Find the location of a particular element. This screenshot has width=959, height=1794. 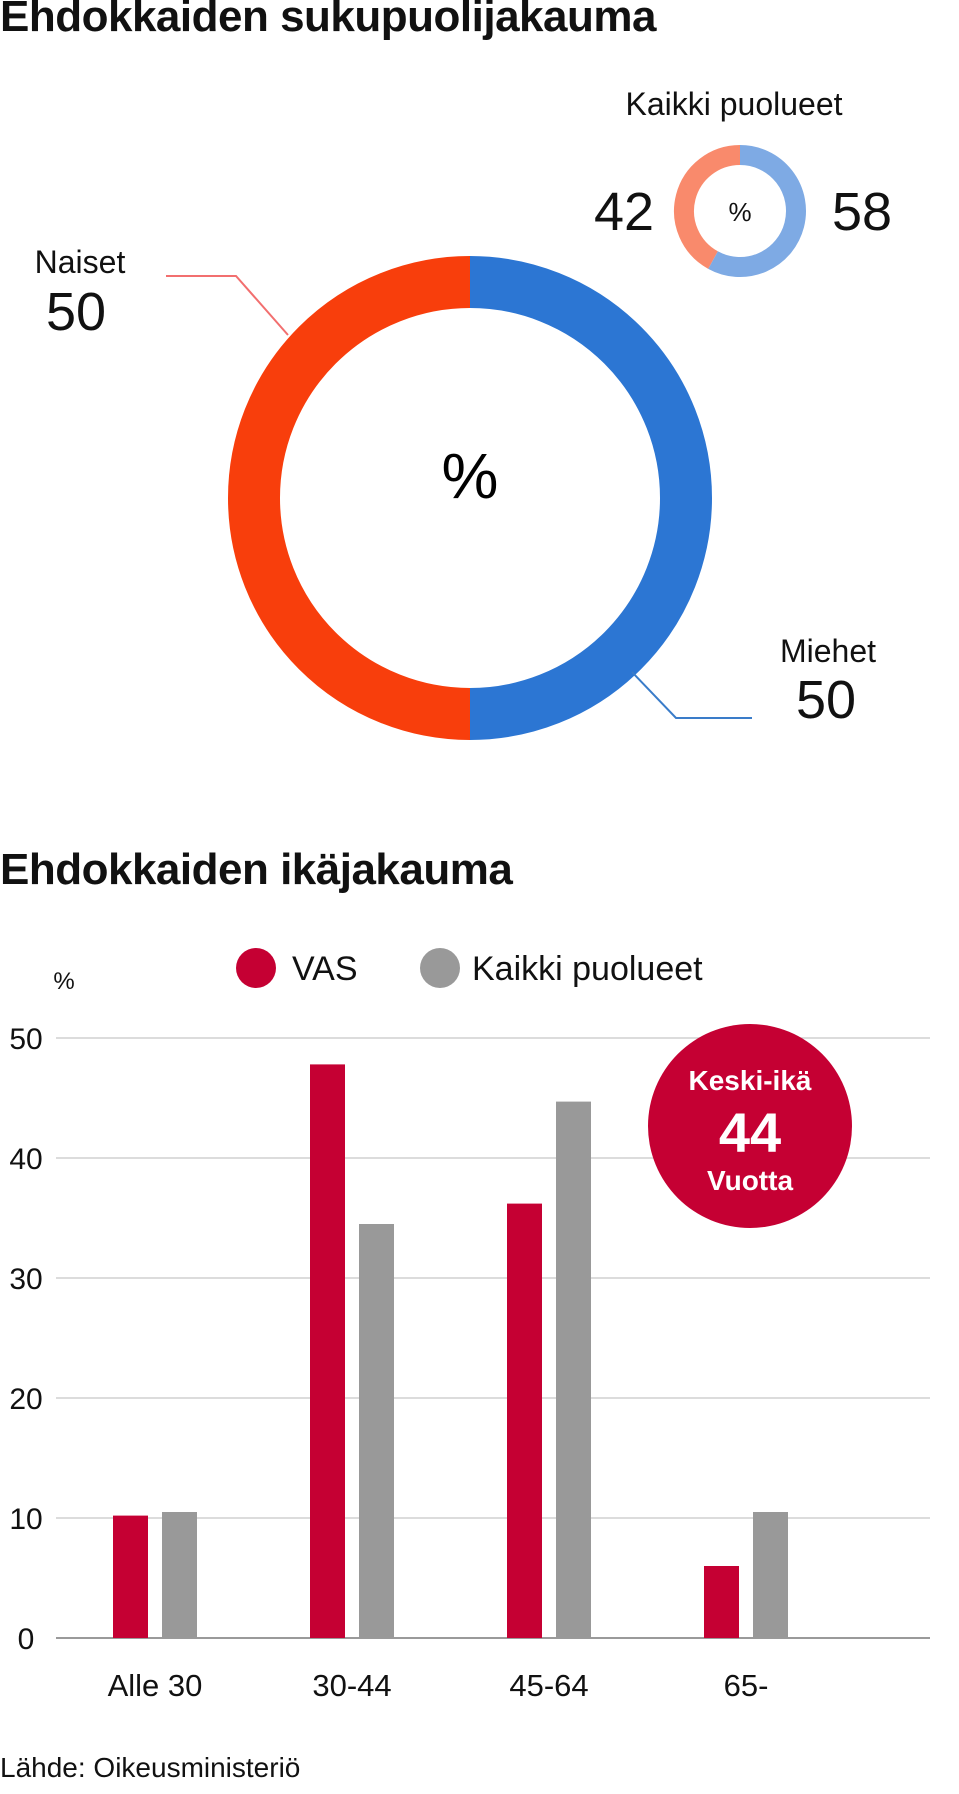

source-note: Lähde: Oikeusministeriö is located at coordinates (150, 1767).